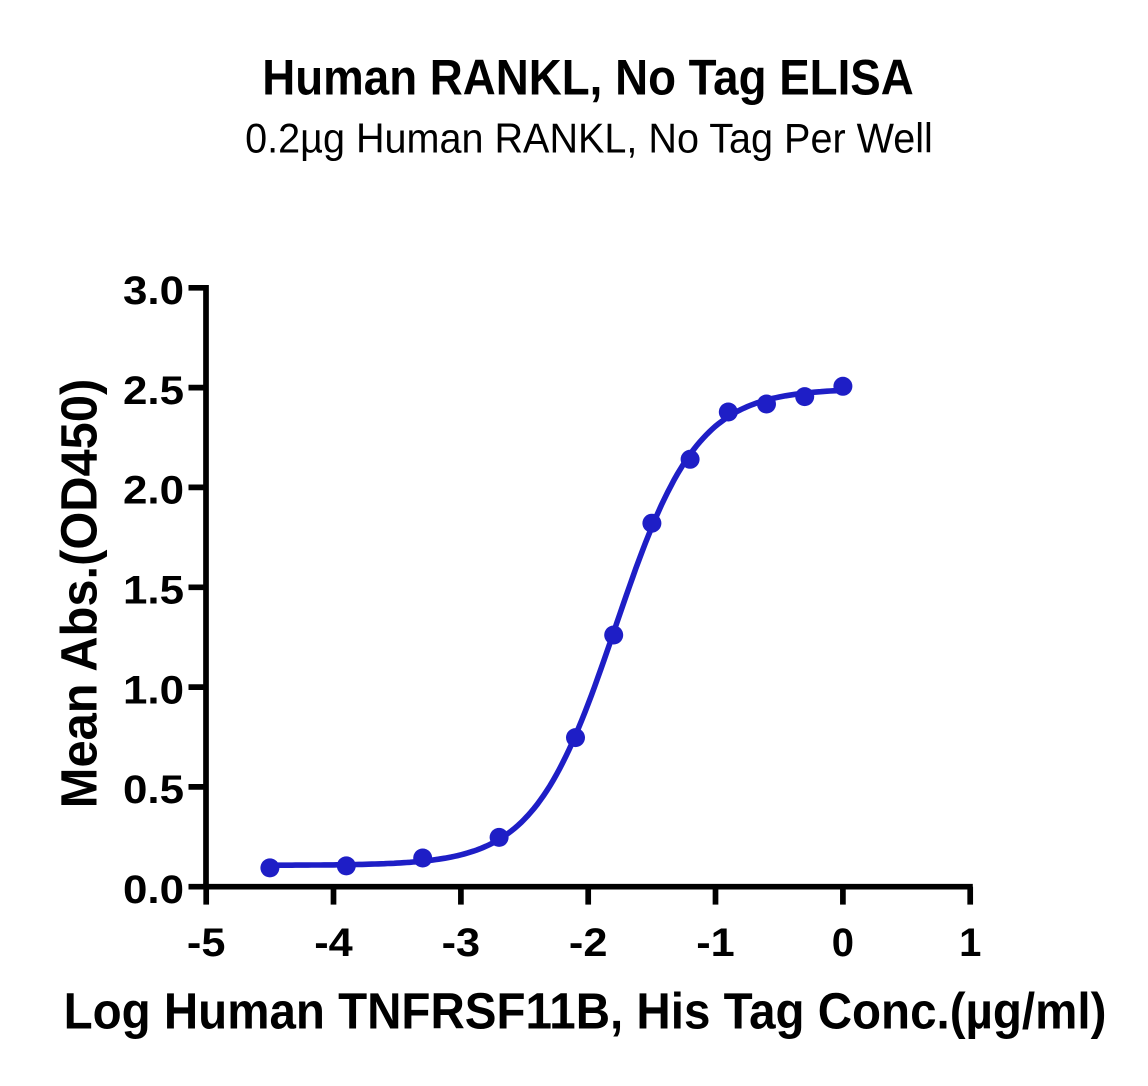 This screenshot has height=1086, width=1148. Describe the element at coordinates (153, 491) in the screenshot. I see `svg-text: 2.0` at that location.